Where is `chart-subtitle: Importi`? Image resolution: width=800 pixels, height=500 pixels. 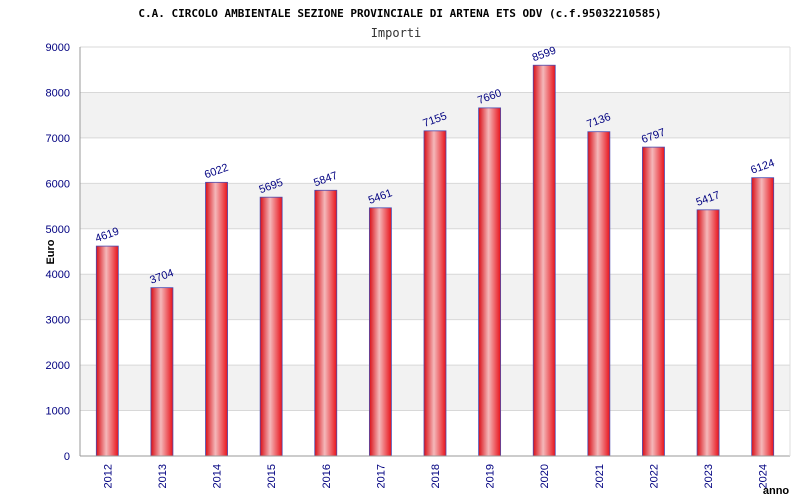 chart-subtitle: Importi is located at coordinates (396, 33).